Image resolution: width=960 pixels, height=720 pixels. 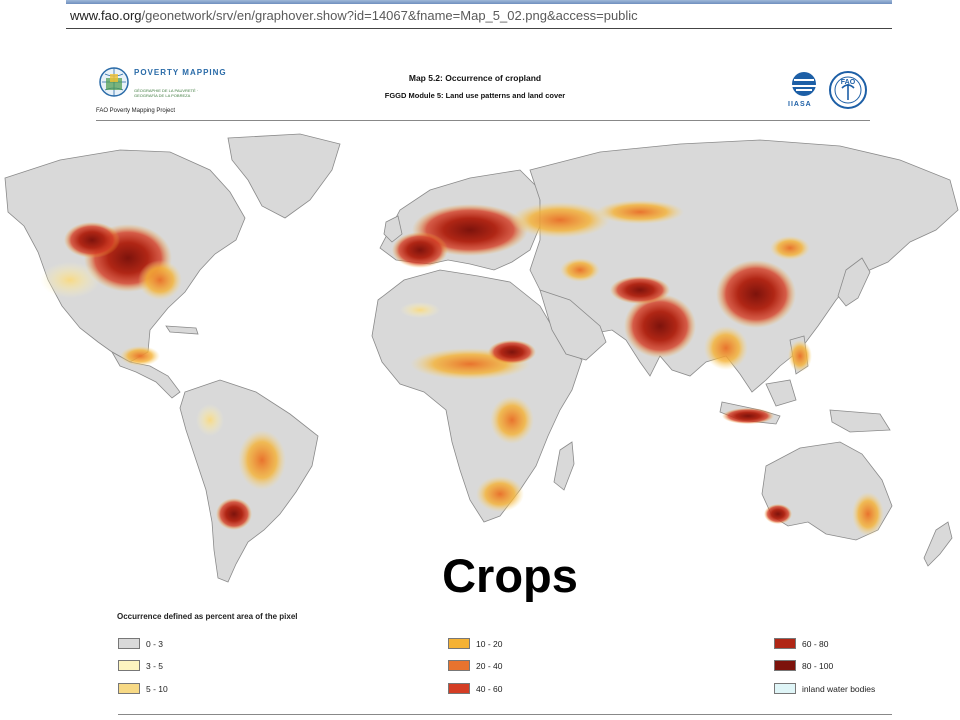 I want to click on poverty-mapping-logo, so click(x=114, y=82).